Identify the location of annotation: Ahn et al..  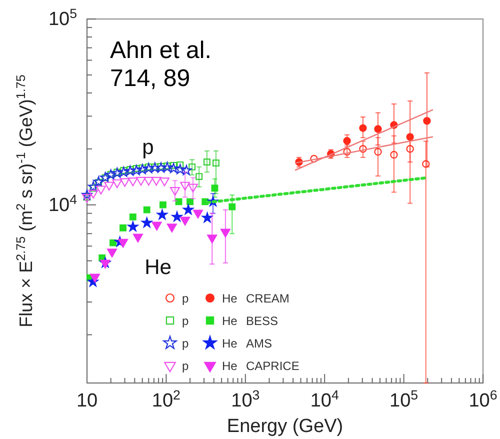
(161, 50).